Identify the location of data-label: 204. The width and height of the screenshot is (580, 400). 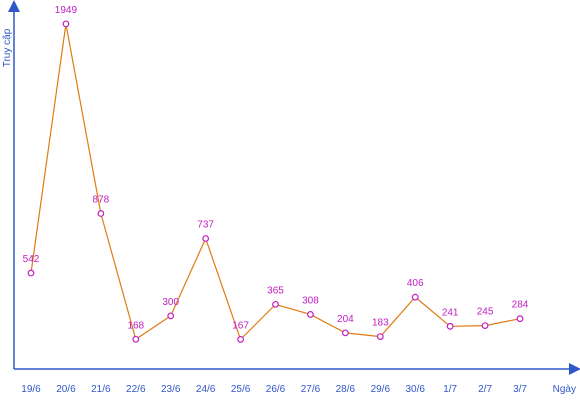
(345, 319).